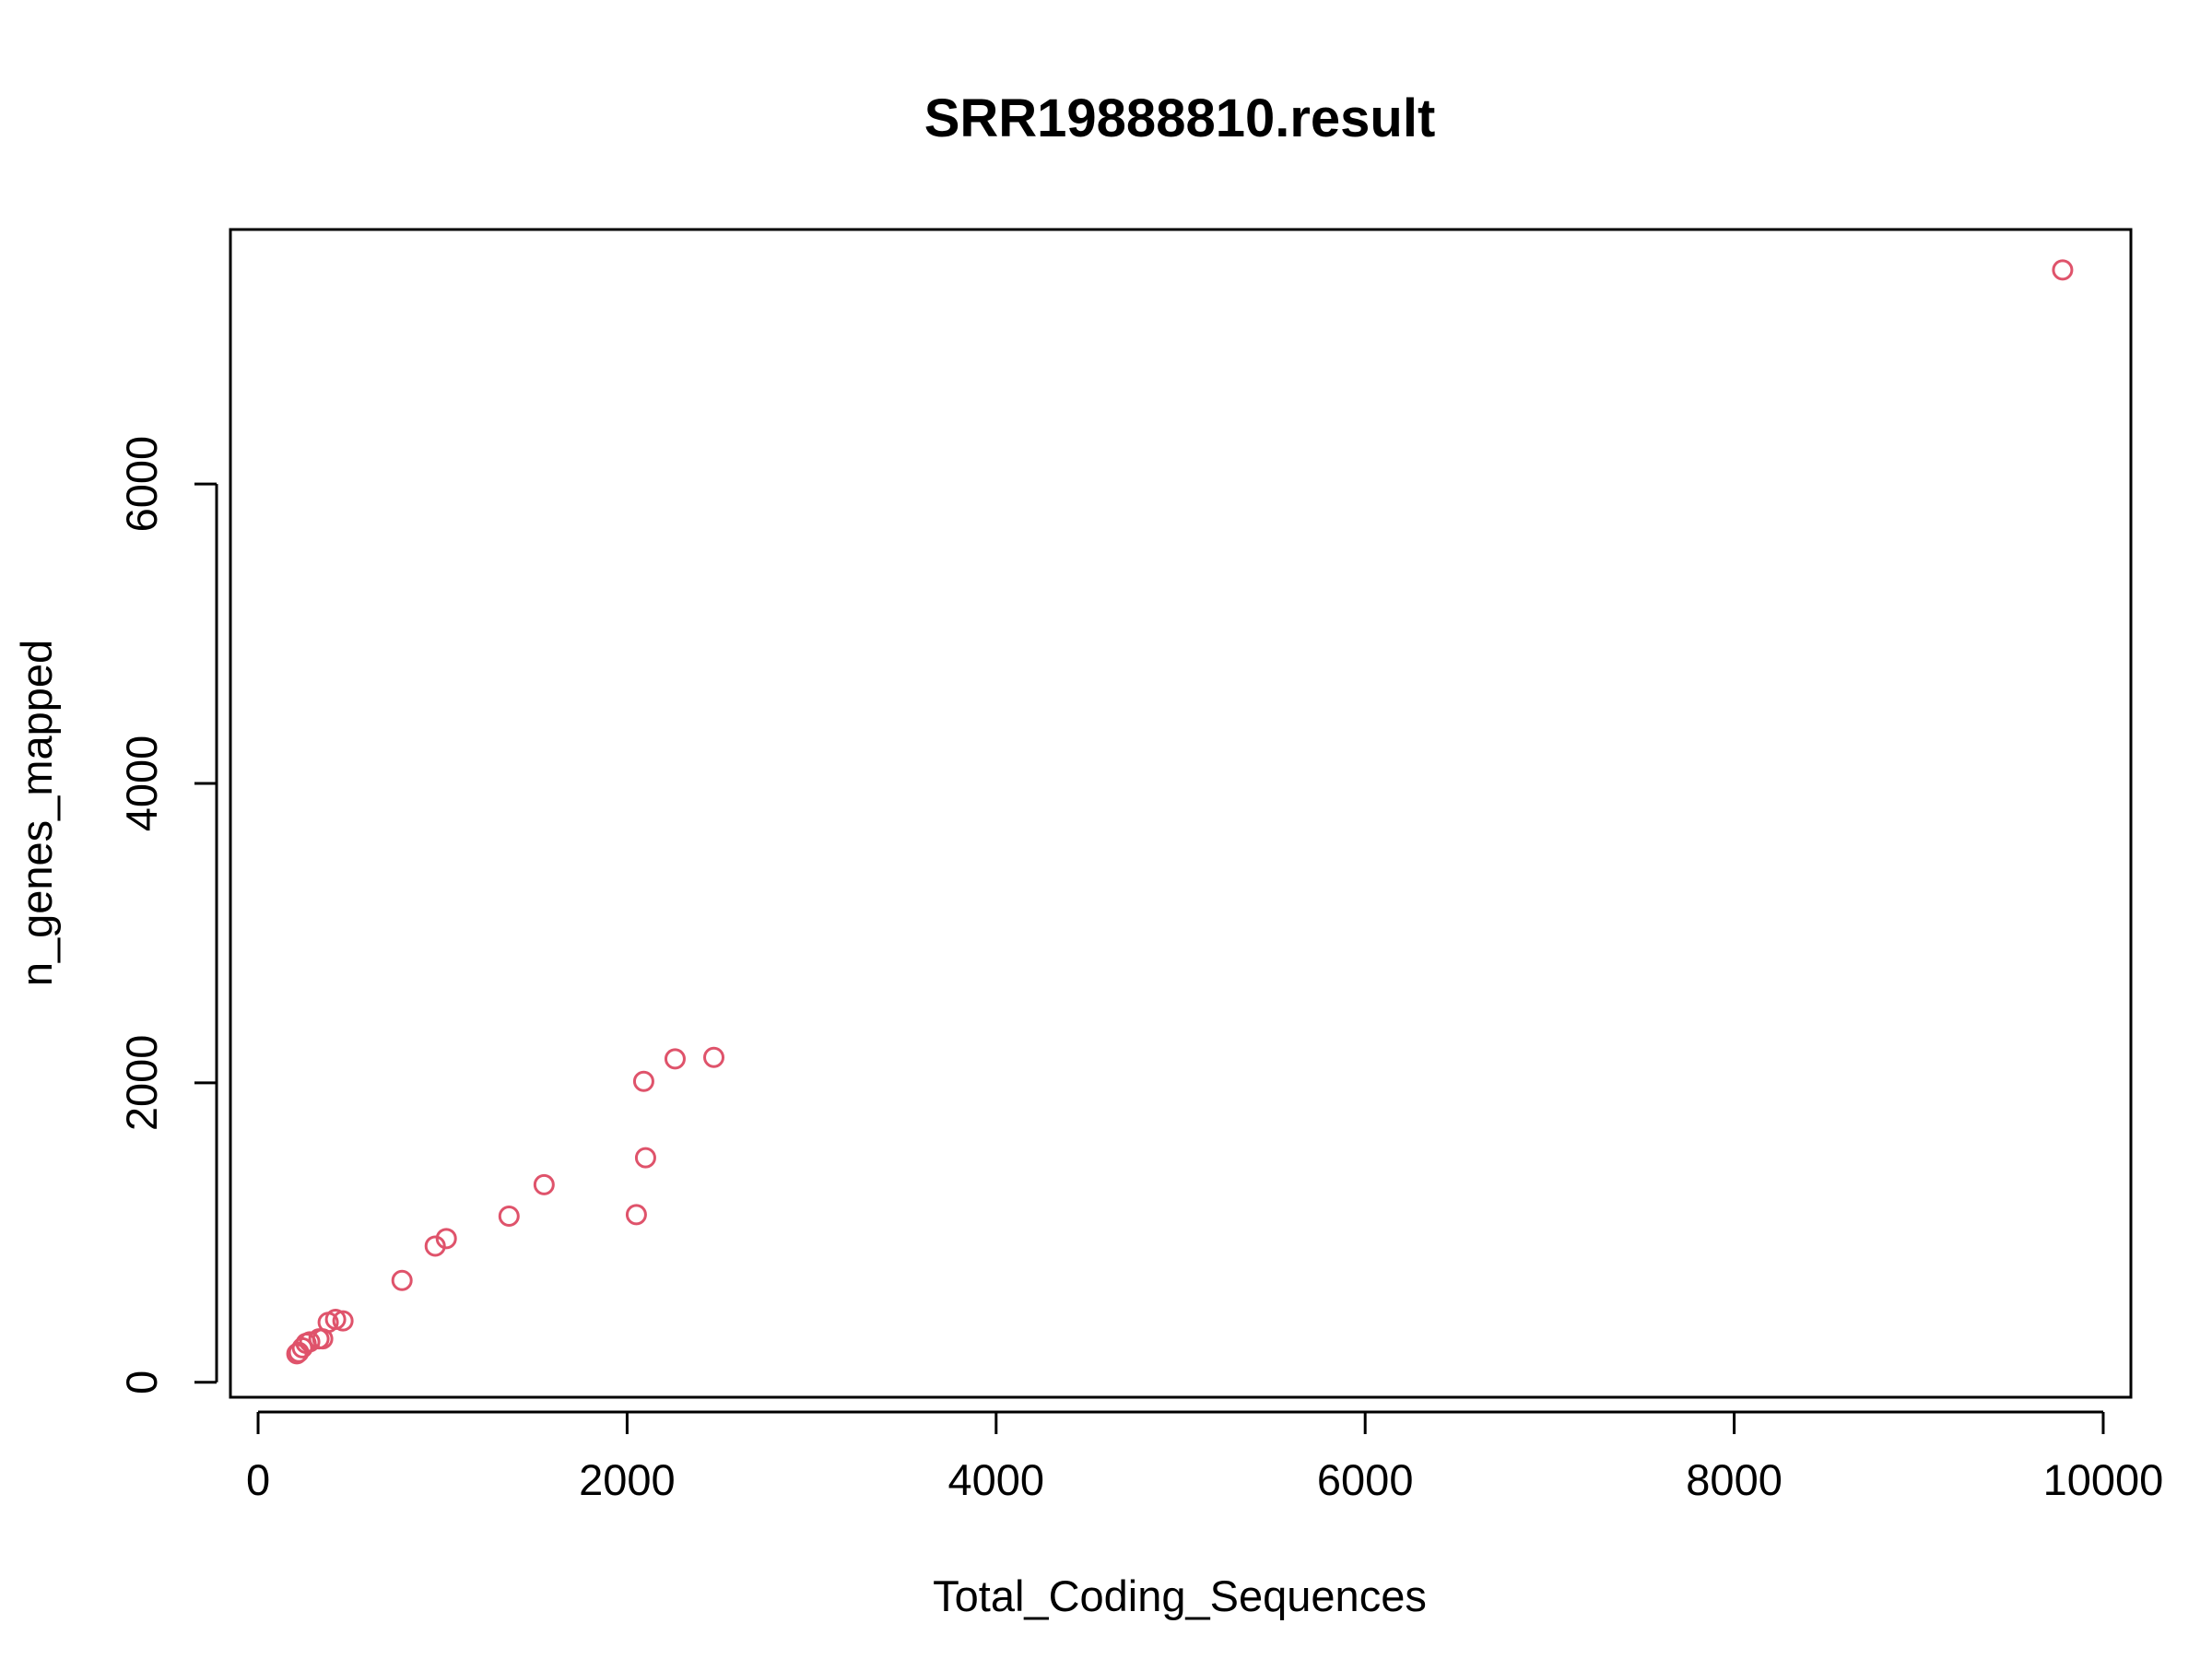 The image size is (2212, 1659). What do you see at coordinates (141, 783) in the screenshot?
I see `y-tick-label: 4000` at bounding box center [141, 783].